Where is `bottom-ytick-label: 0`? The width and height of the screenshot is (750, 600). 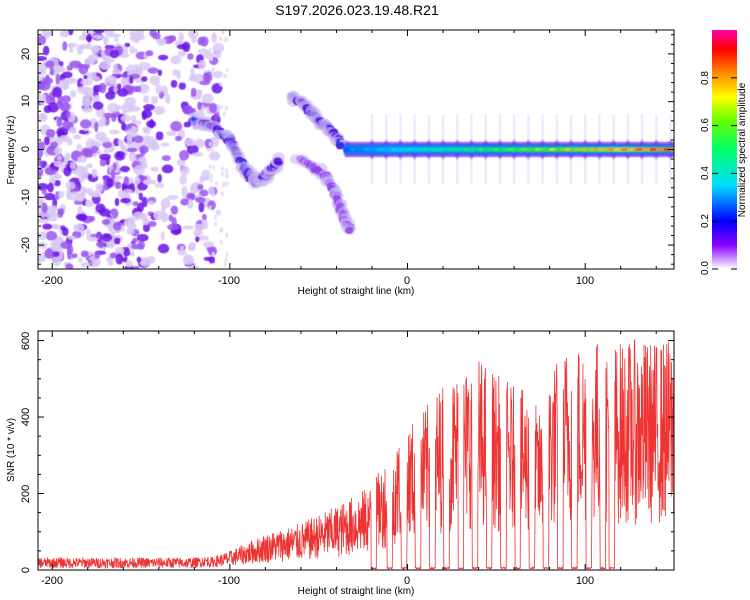
bottom-ytick-label: 0 is located at coordinates (26, 570).